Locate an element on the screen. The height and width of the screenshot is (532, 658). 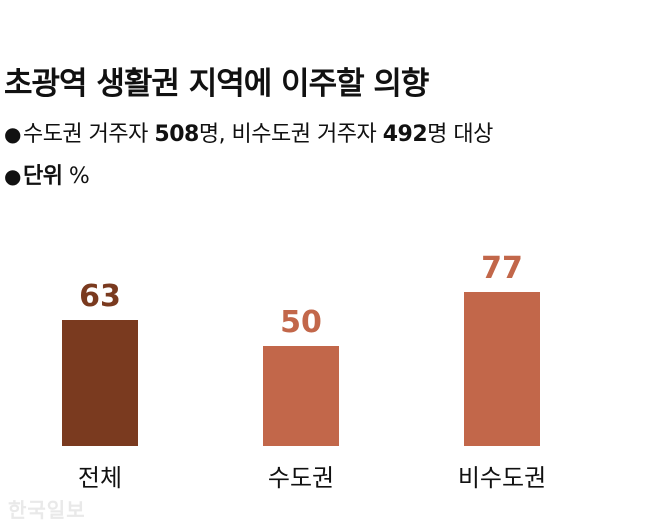
bar-capital is located at coordinates (301, 396).